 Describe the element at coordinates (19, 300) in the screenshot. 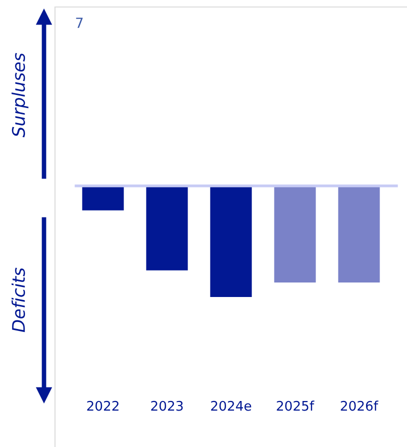

I see `text: Deficits` at that location.